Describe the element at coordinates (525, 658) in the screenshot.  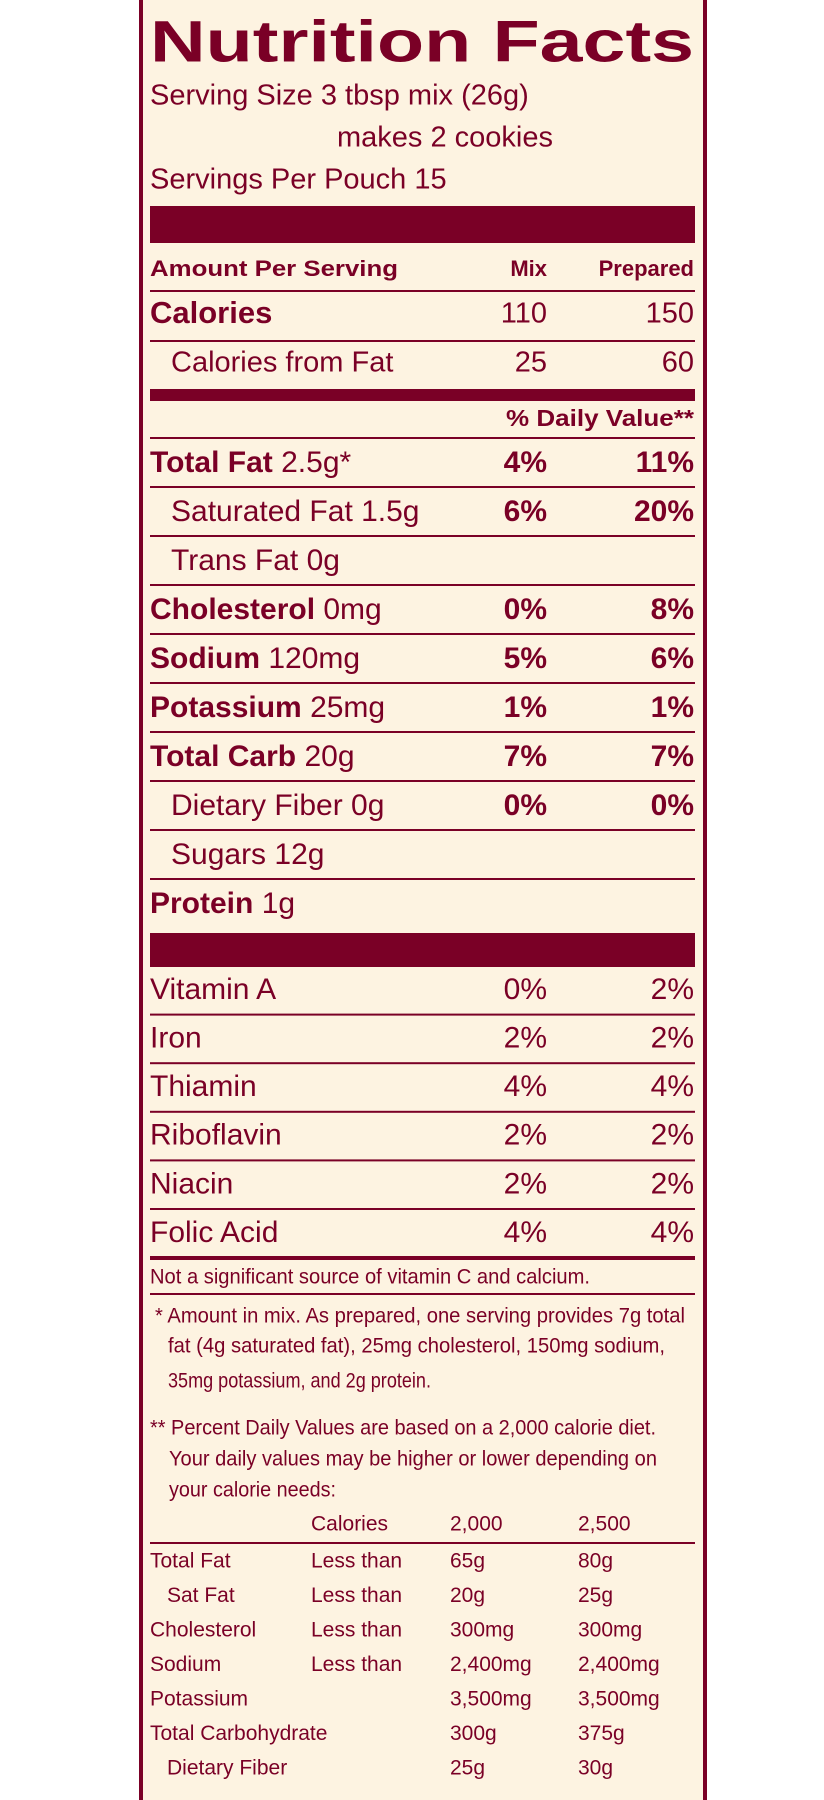
I see `mix-dv: 5%` at that location.